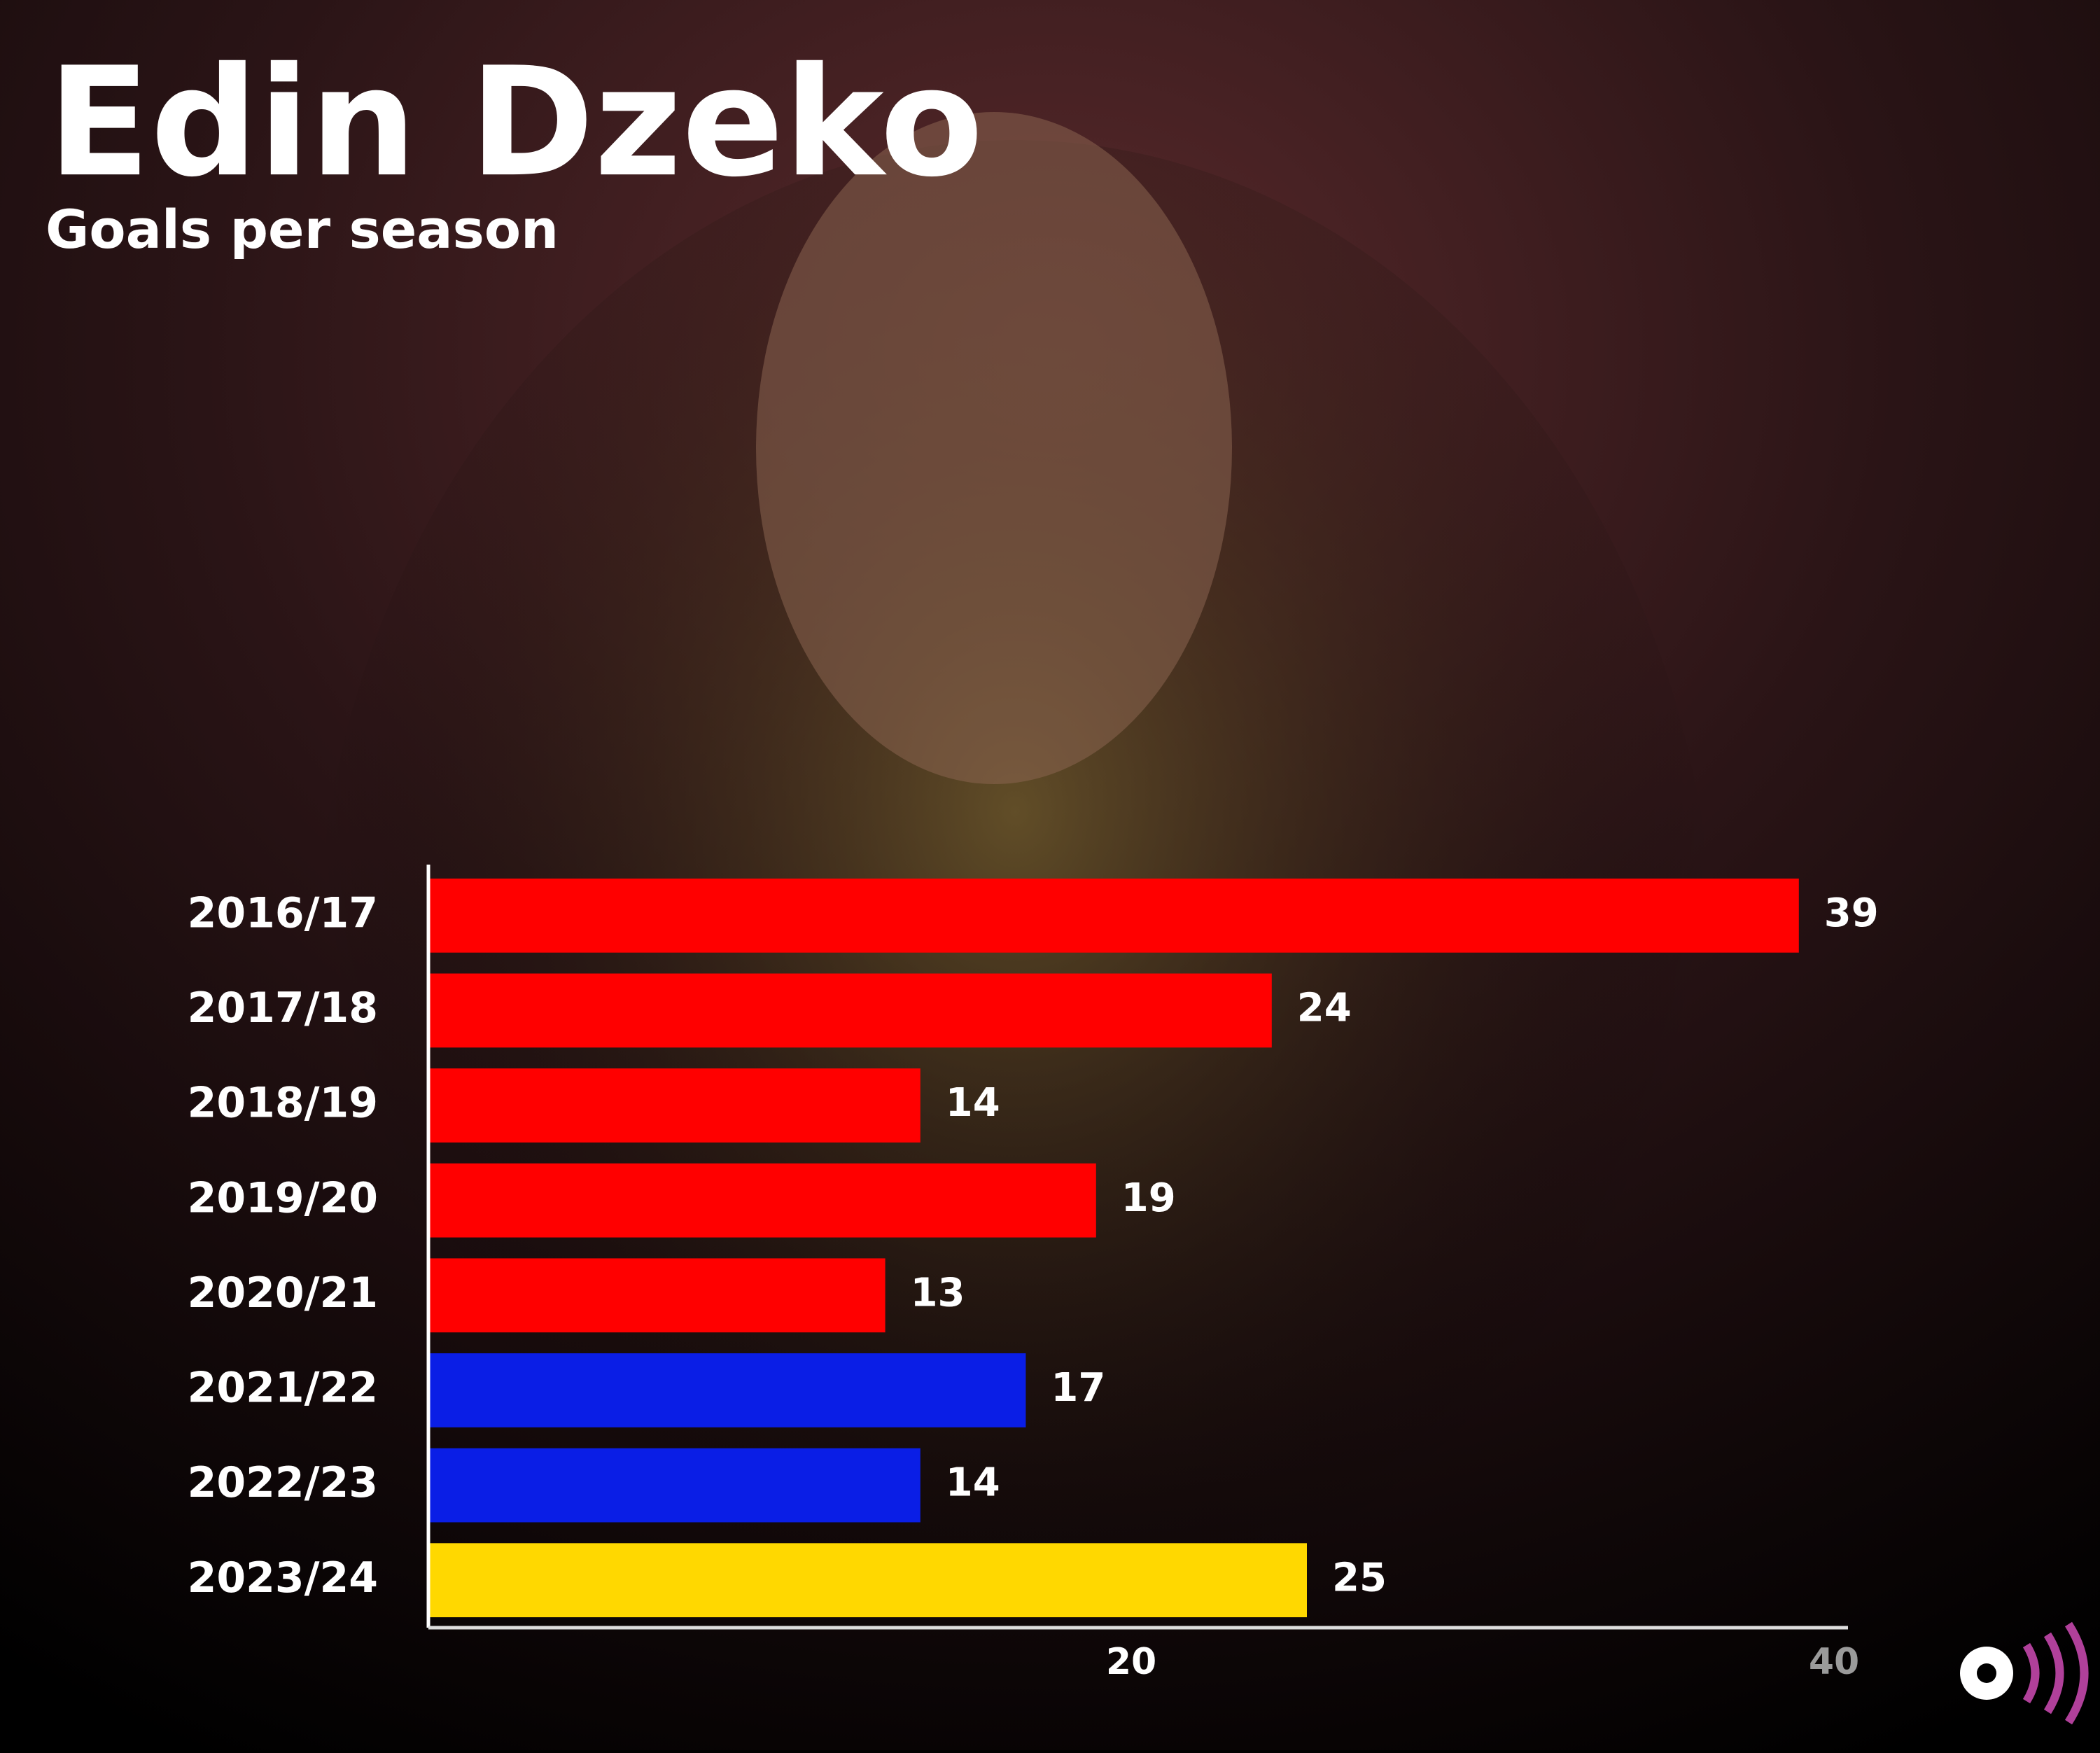 The width and height of the screenshot is (2100, 1753). I want to click on x-tick-label: 40, so click(1834, 1662).